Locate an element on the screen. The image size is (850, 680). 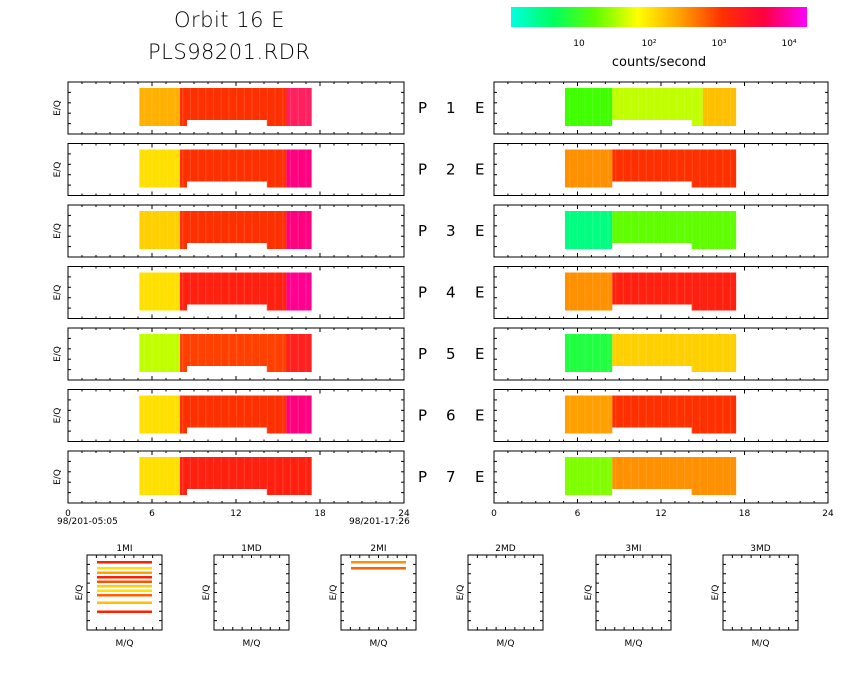
colorbar is located at coordinates (659, 17).